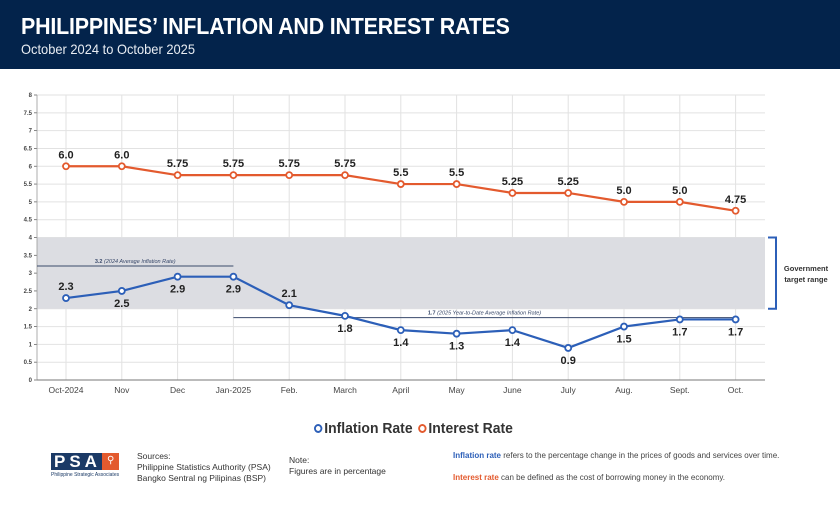 This screenshot has width=840, height=512. What do you see at coordinates (31, 345) in the screenshot?
I see `y-tick-label: 1` at bounding box center [31, 345].